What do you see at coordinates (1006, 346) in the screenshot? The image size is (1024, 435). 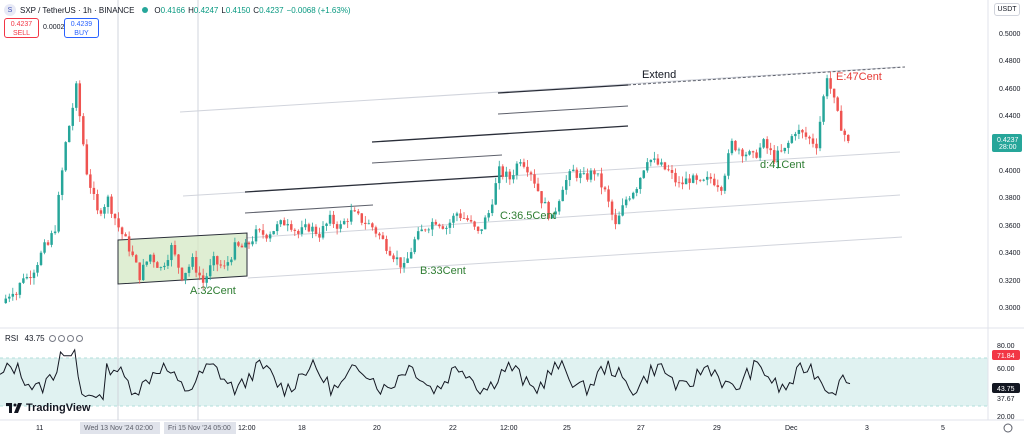 I see `rsi-tick: 80.00` at bounding box center [1006, 346].